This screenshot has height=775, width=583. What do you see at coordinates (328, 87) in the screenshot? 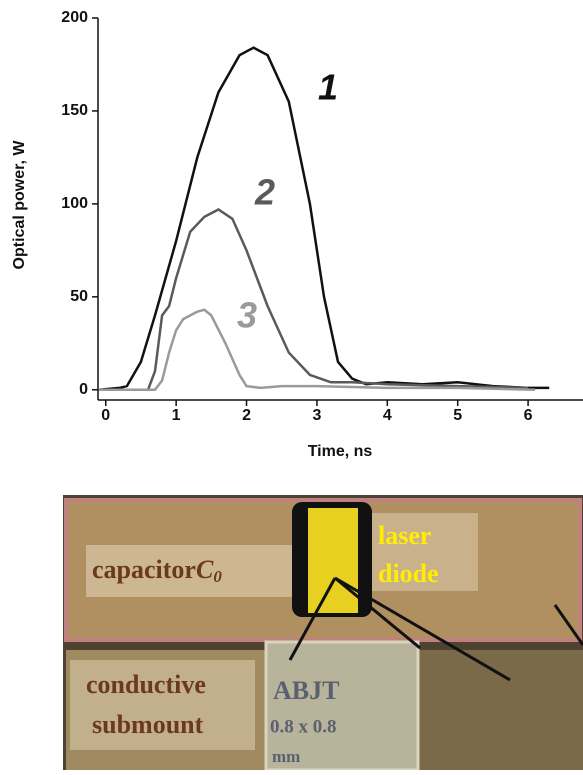
I see `series-label: 1` at bounding box center [328, 87].